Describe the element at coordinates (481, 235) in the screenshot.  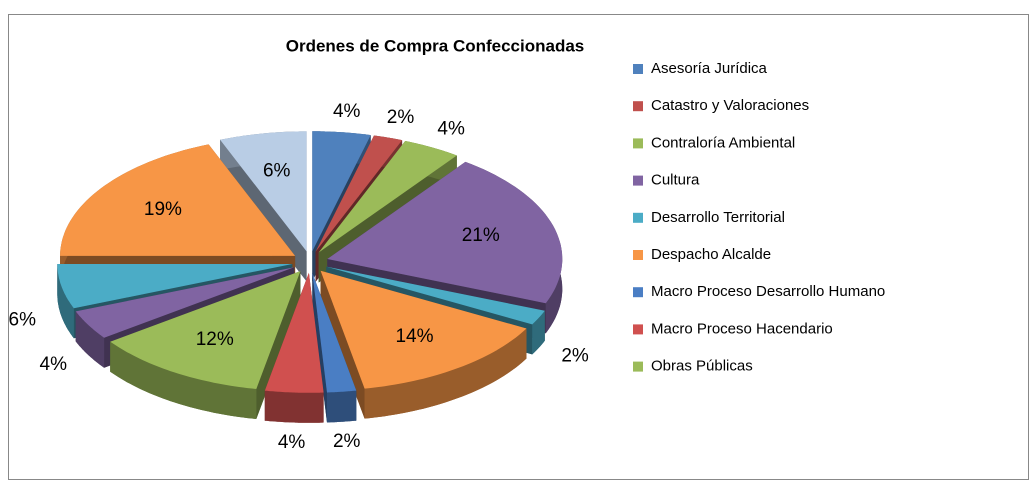
I see `data-label: 21%` at that location.